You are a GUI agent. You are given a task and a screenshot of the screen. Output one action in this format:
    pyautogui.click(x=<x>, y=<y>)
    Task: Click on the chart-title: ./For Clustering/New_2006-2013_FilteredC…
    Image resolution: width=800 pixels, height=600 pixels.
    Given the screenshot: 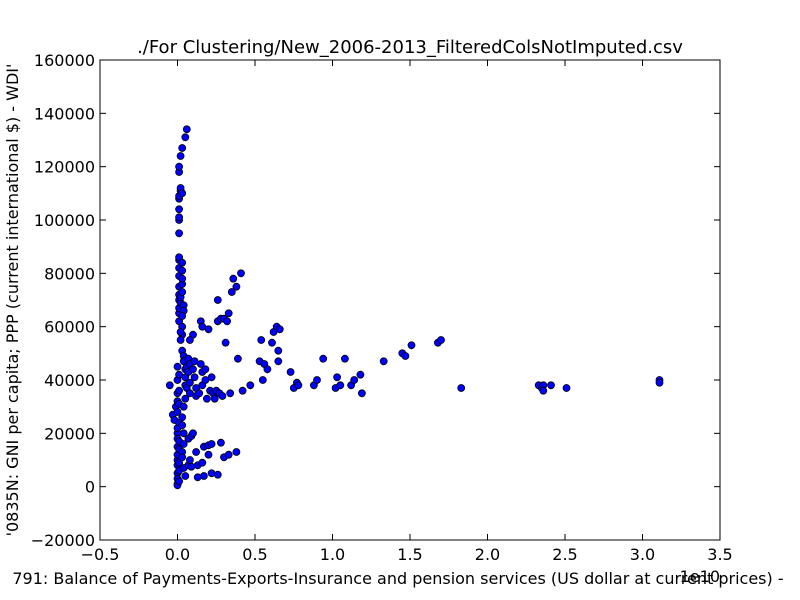 What is the action you would take?
    pyautogui.click(x=410, y=47)
    